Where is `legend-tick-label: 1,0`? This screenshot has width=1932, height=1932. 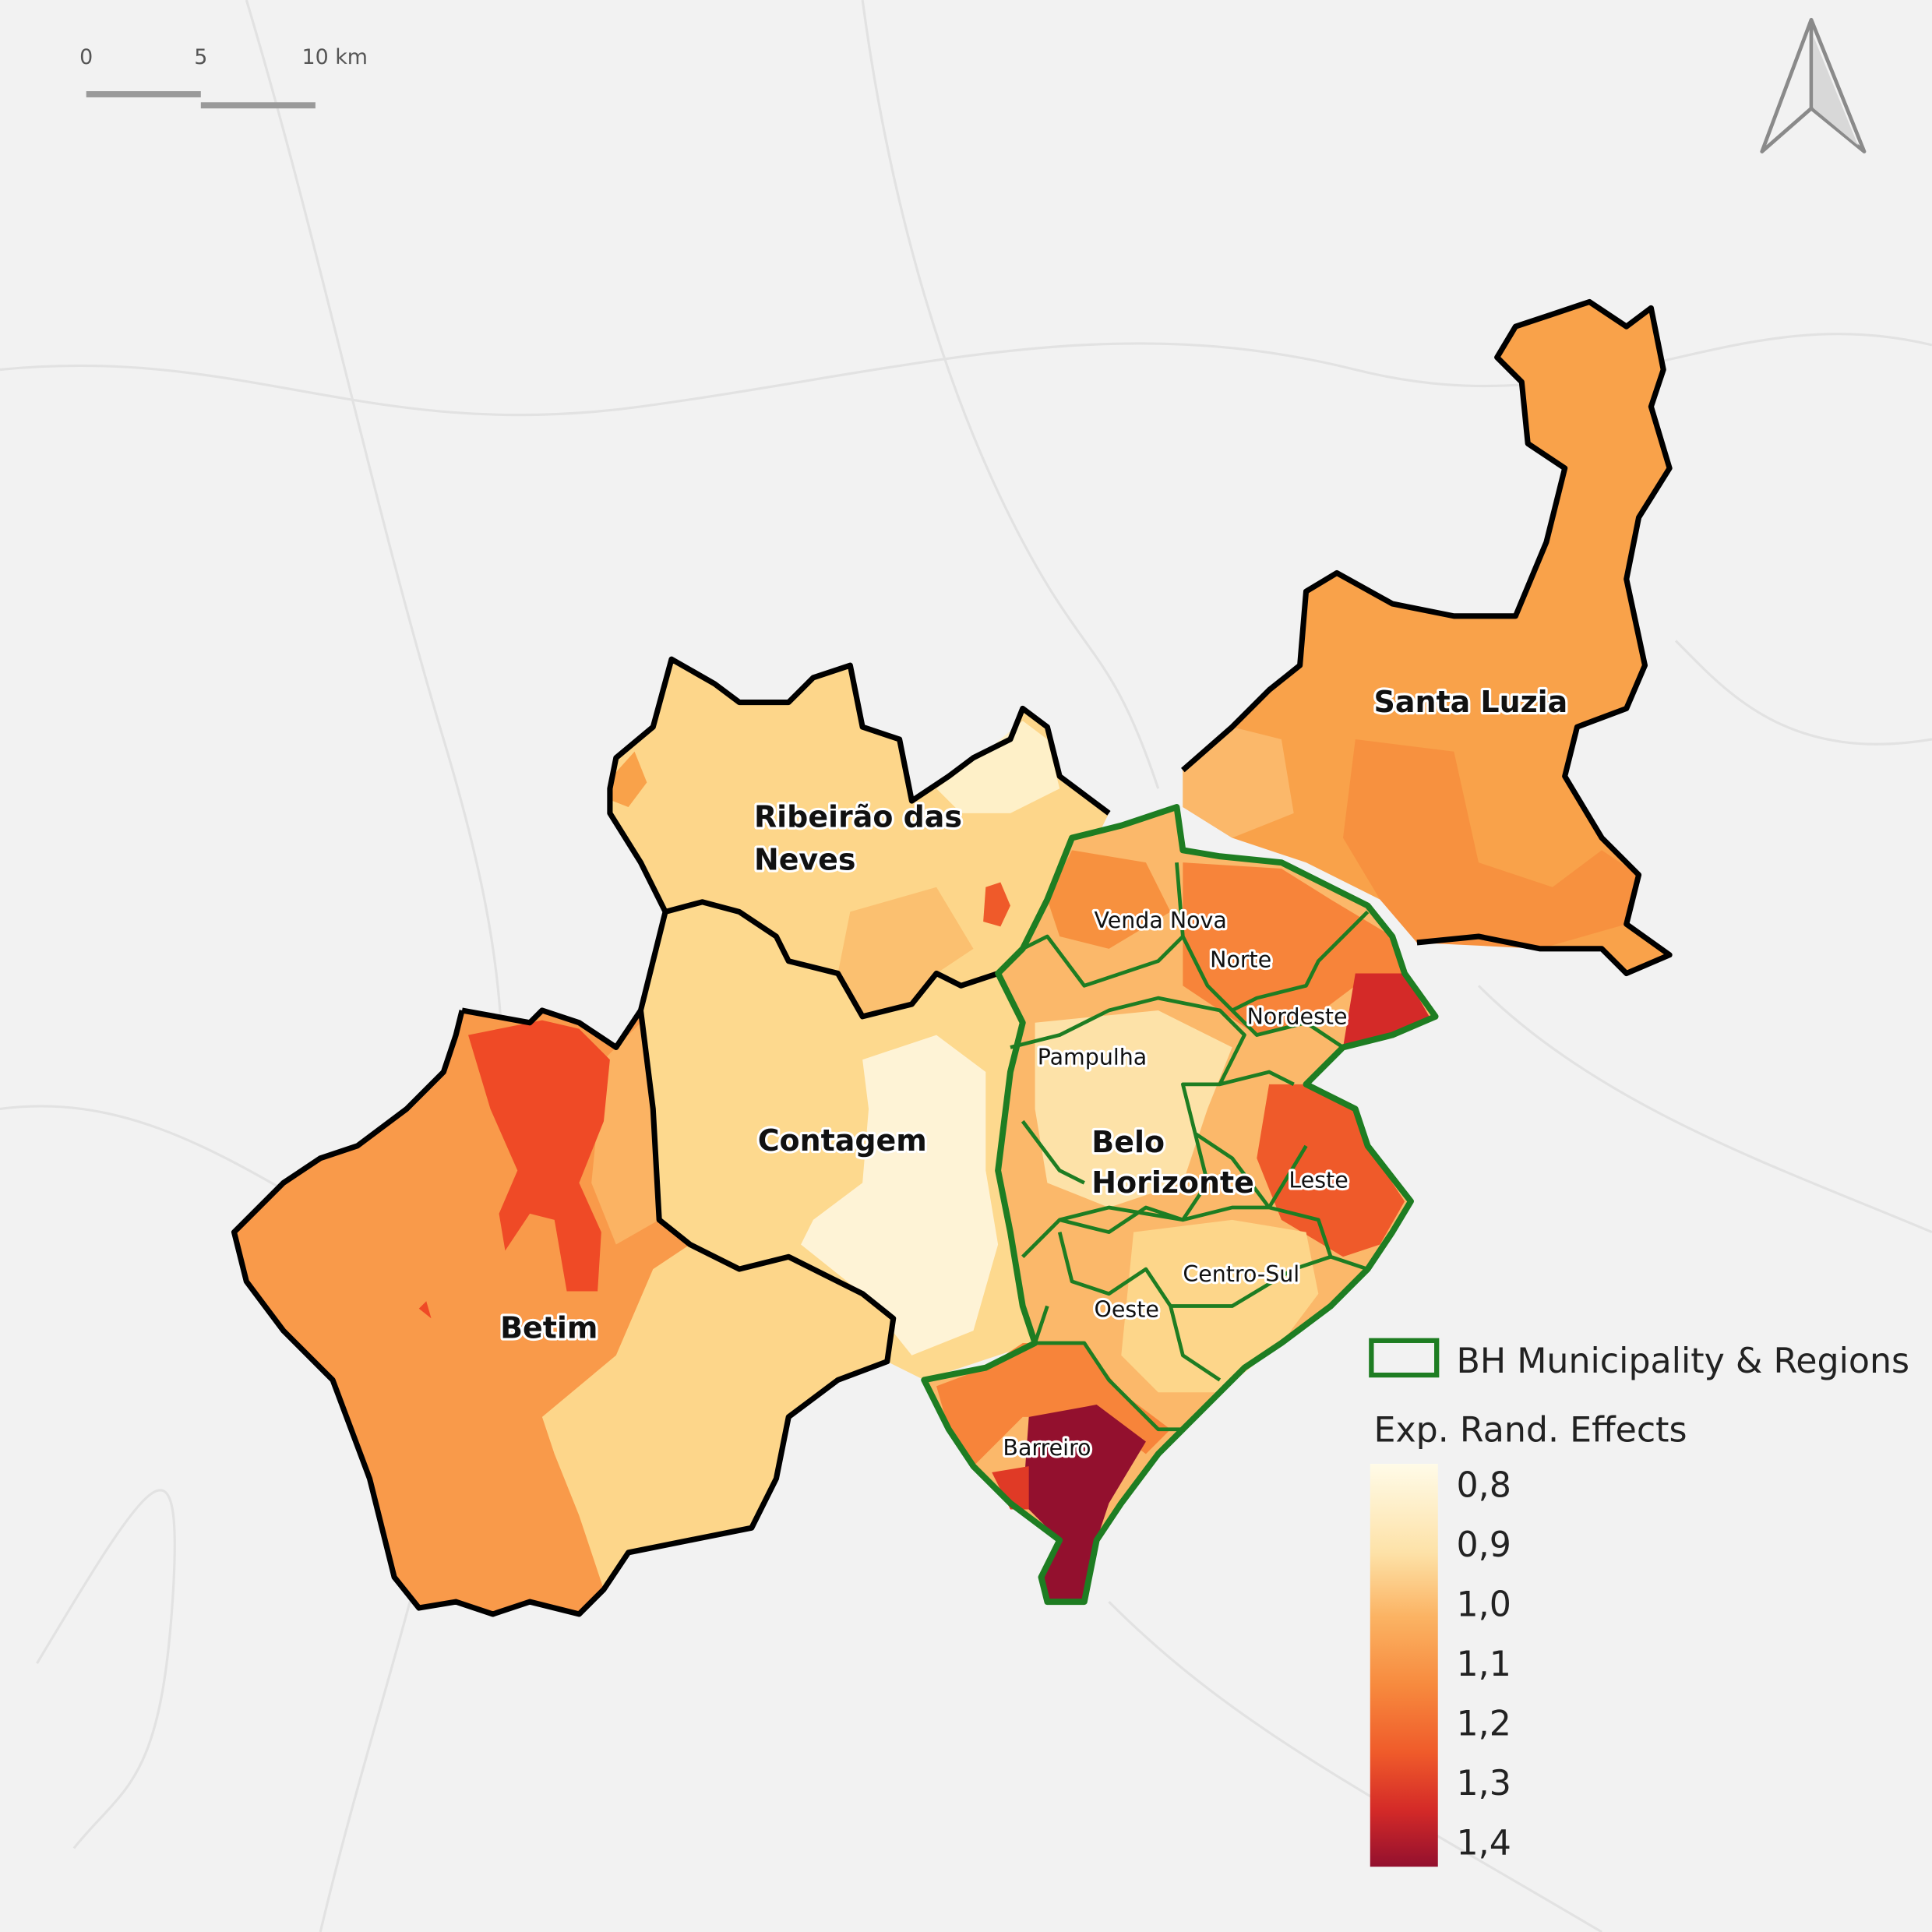
legend-tick-label: 1,0 is located at coordinates (1484, 1605).